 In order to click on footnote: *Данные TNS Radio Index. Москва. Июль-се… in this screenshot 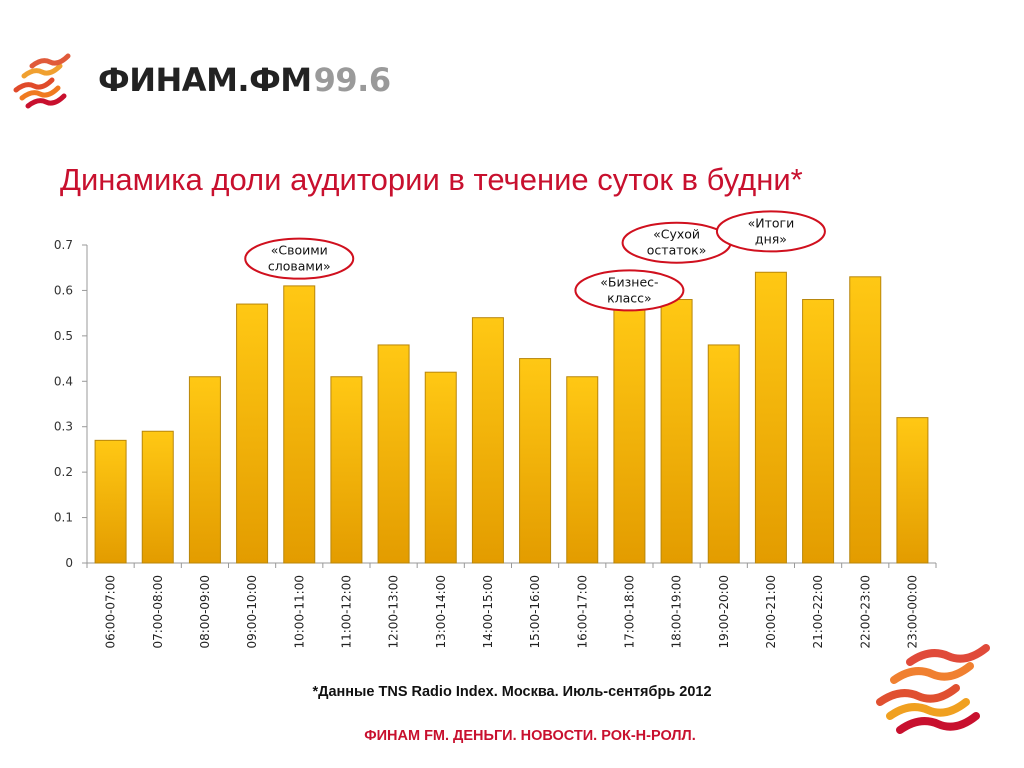, I will do `click(512, 692)`.